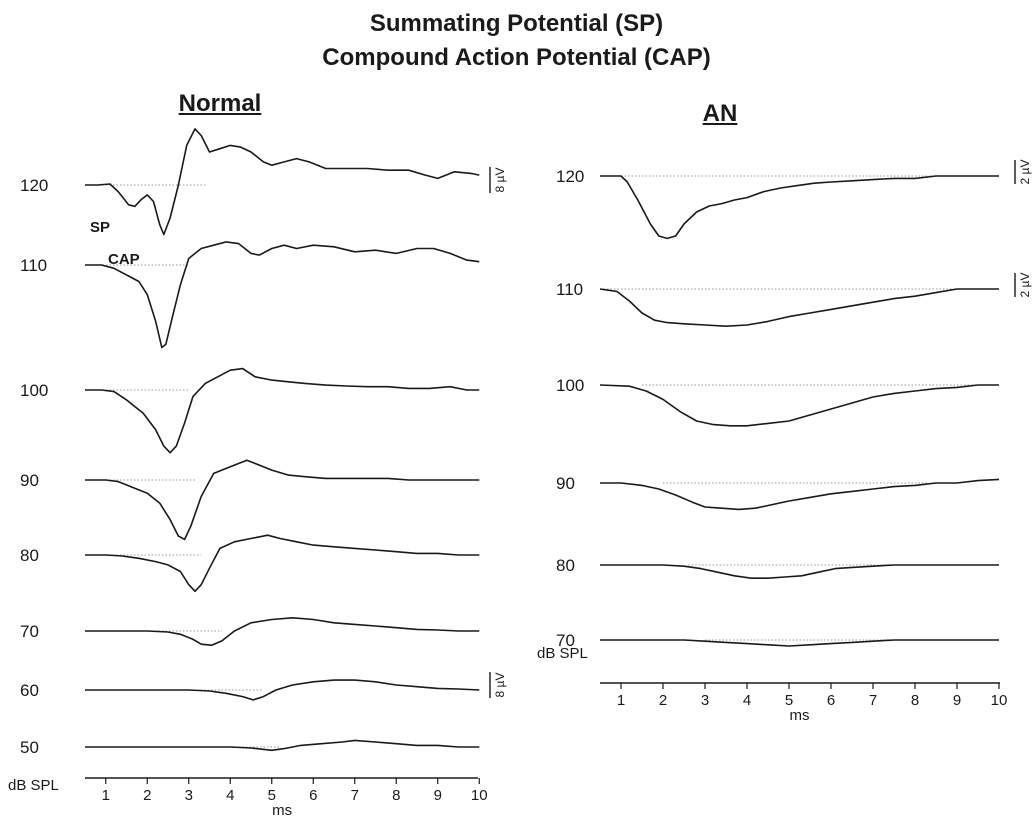 Image resolution: width=1033 pixels, height=819 pixels. Describe the element at coordinates (29, 555) in the screenshot. I see `level-label-normal-80: 80` at that location.